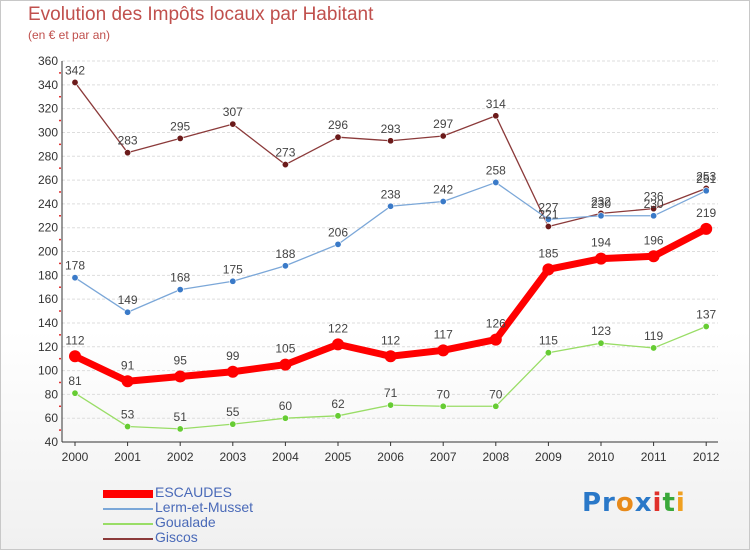  I want to click on data-label: 221, so click(548, 214).